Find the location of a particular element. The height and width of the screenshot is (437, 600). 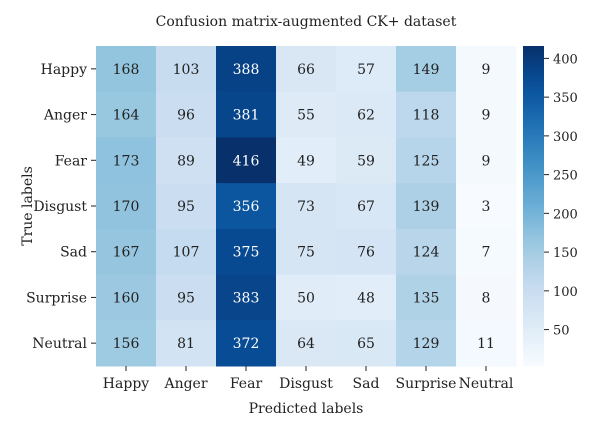

cell-value-label: 3 is located at coordinates (486, 207).